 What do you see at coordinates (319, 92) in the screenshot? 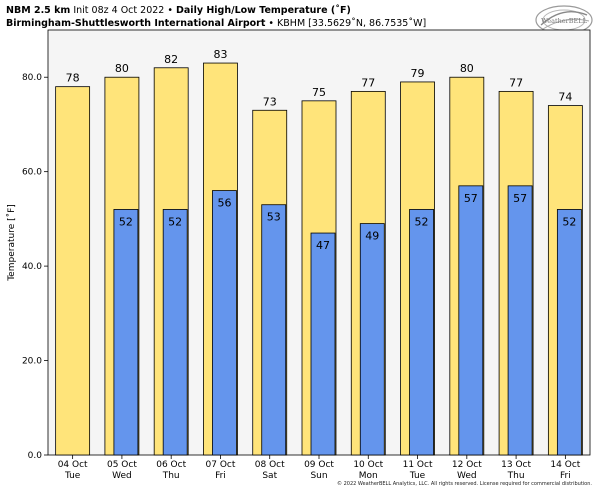
I see `high-value-label: 75` at bounding box center [319, 92].